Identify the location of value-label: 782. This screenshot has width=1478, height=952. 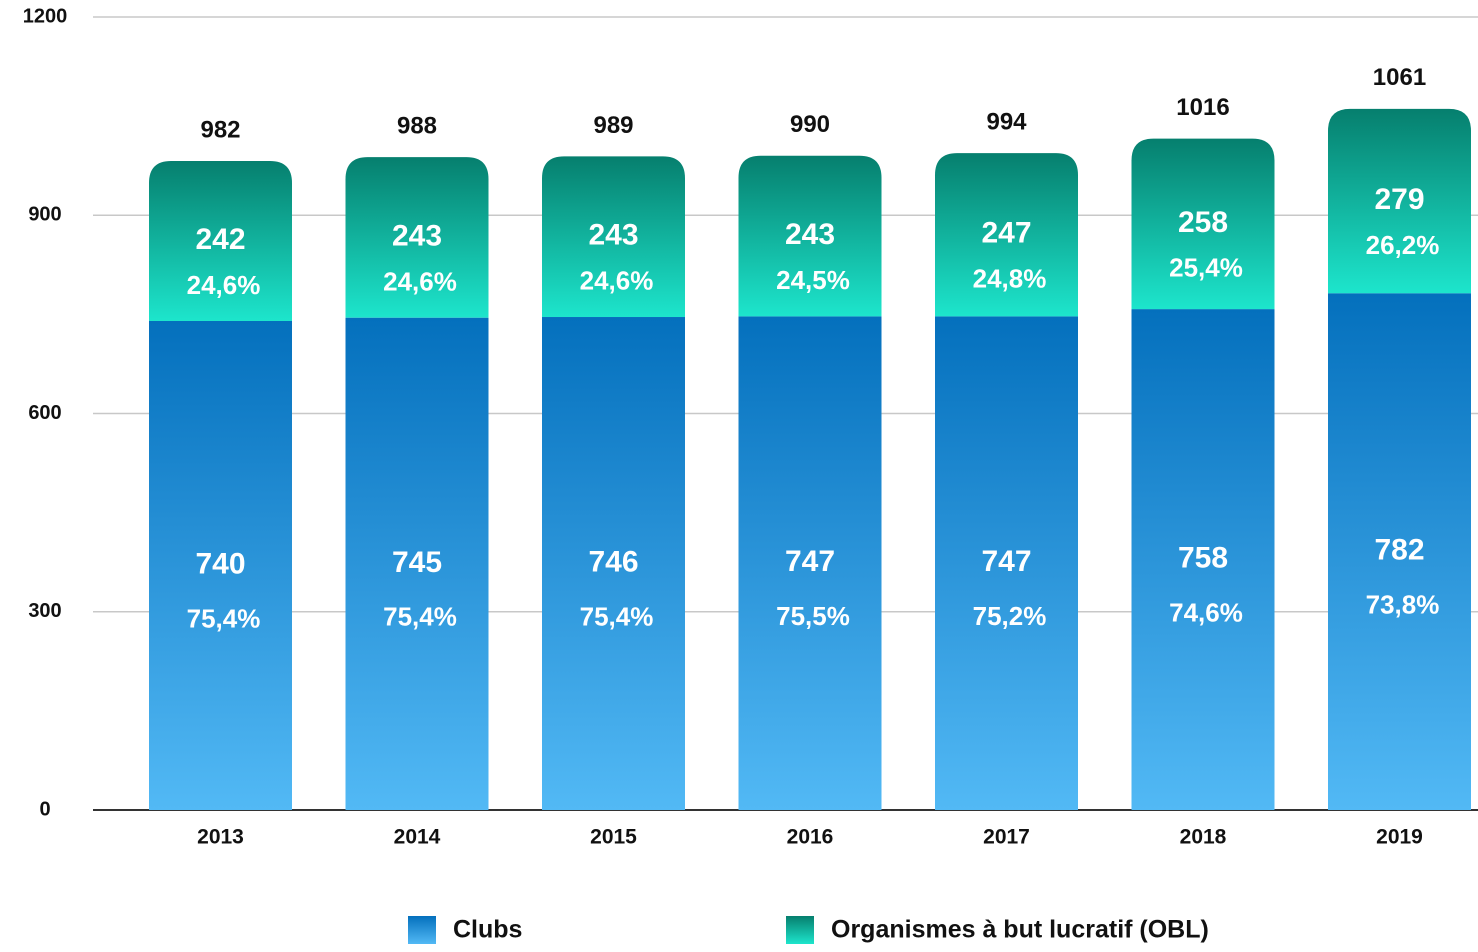
(1399, 550).